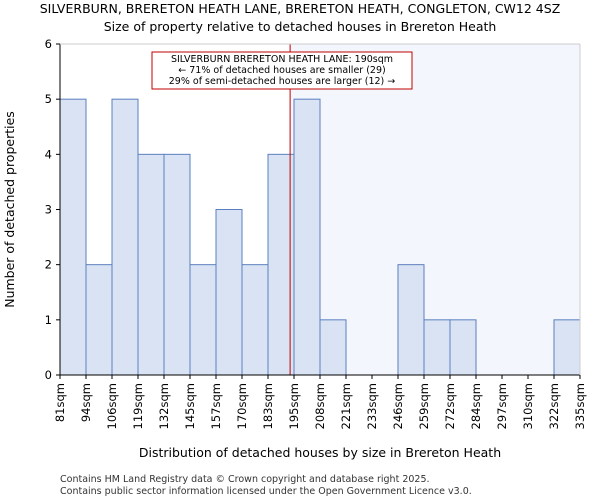 This screenshot has height=500, width=600. I want to click on bar-132sqm, so click(177, 264).